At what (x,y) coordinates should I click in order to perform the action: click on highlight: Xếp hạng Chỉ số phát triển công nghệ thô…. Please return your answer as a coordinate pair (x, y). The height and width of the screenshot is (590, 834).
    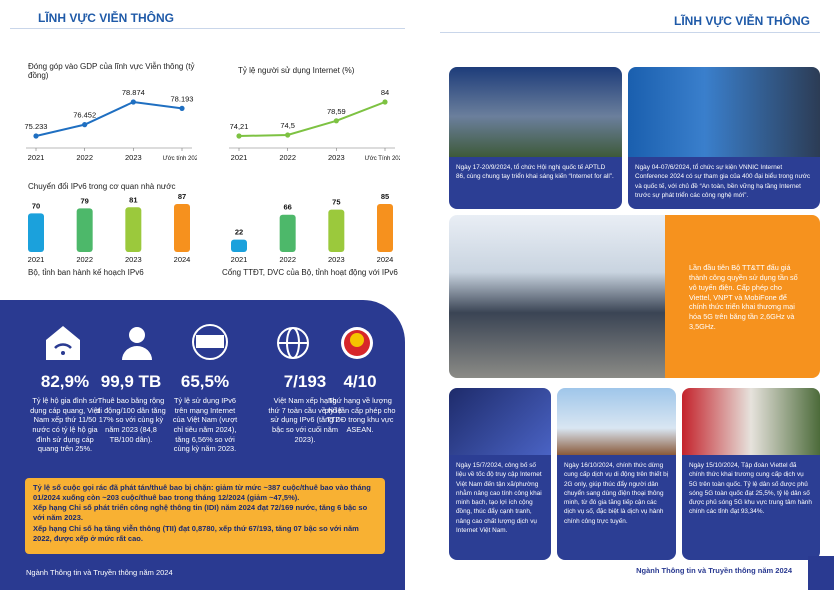
    Looking at the image, I should click on (200, 513).